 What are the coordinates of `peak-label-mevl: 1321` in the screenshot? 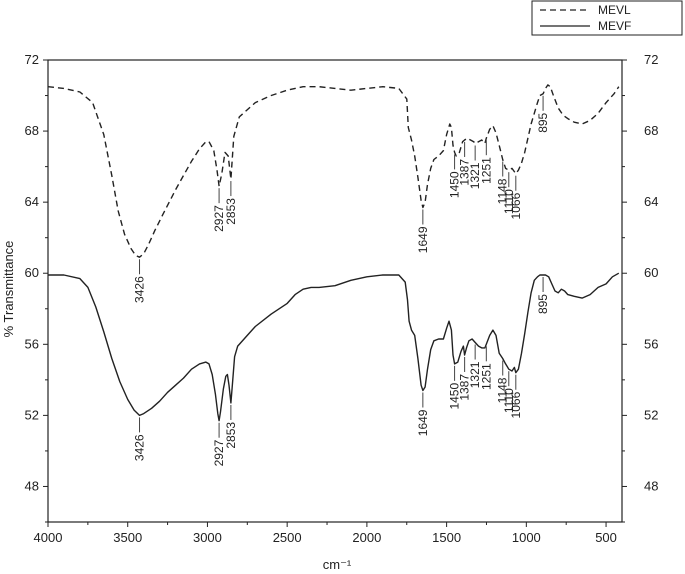 It's located at (475, 175).